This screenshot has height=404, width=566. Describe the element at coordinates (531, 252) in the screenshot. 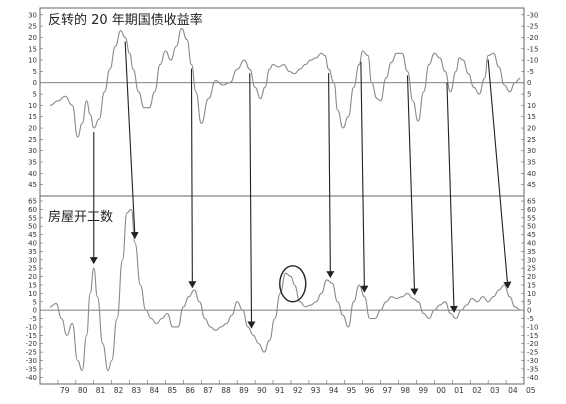

I see `y-tick-label-right: 35` at that location.